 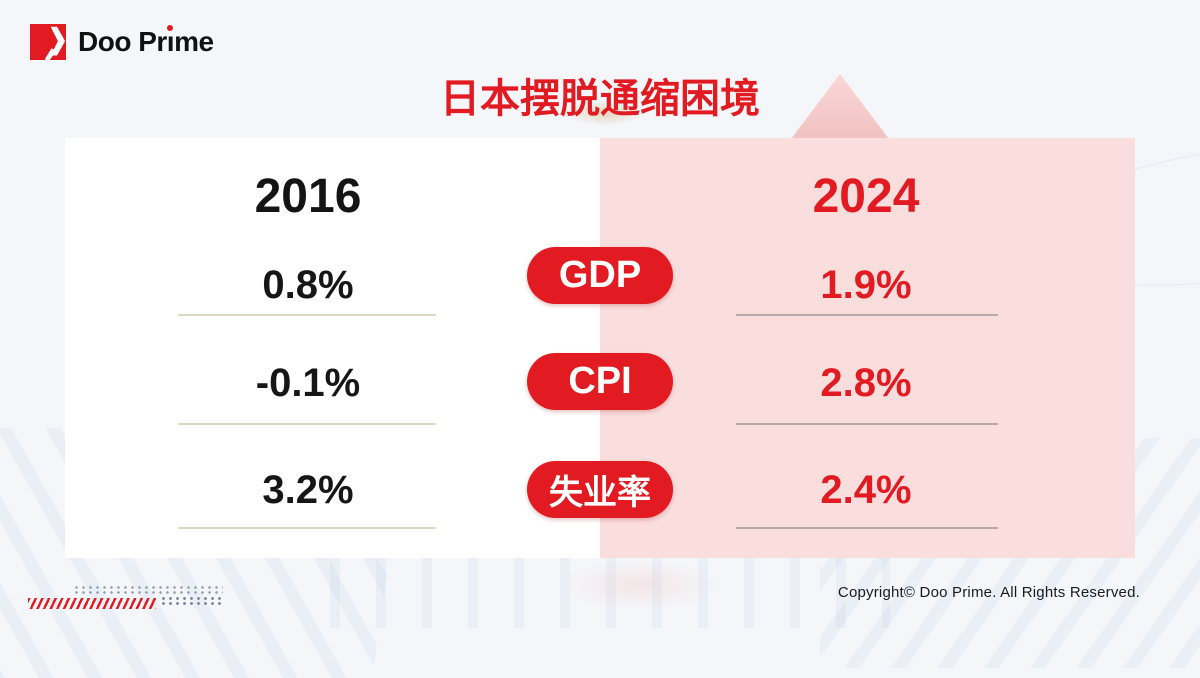 I want to click on footer-red-hatch-bar-icon, so click(x=92, y=603).